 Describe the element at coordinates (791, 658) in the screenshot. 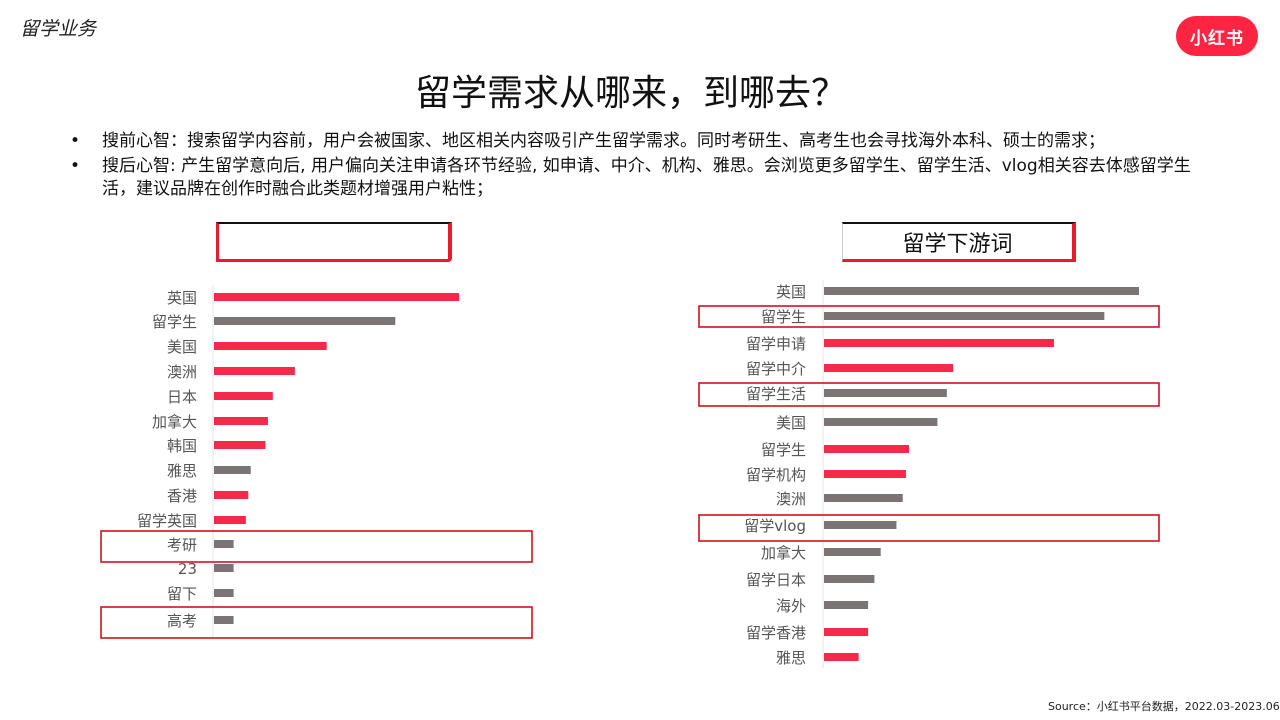

I see `right-chart-category-label: 雅思` at that location.